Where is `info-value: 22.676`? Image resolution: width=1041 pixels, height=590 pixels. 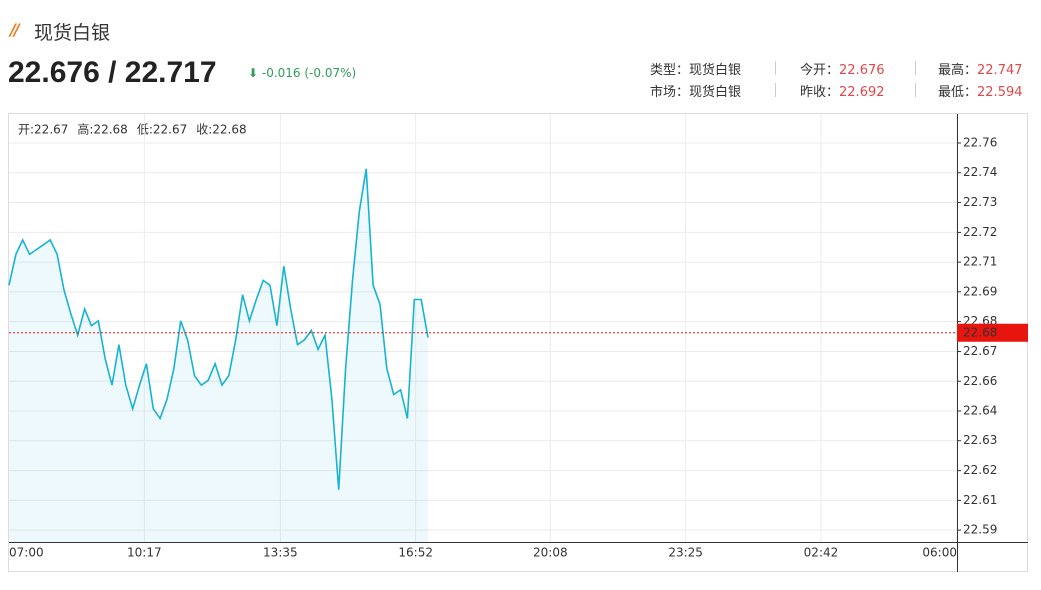 info-value: 22.676 is located at coordinates (862, 70).